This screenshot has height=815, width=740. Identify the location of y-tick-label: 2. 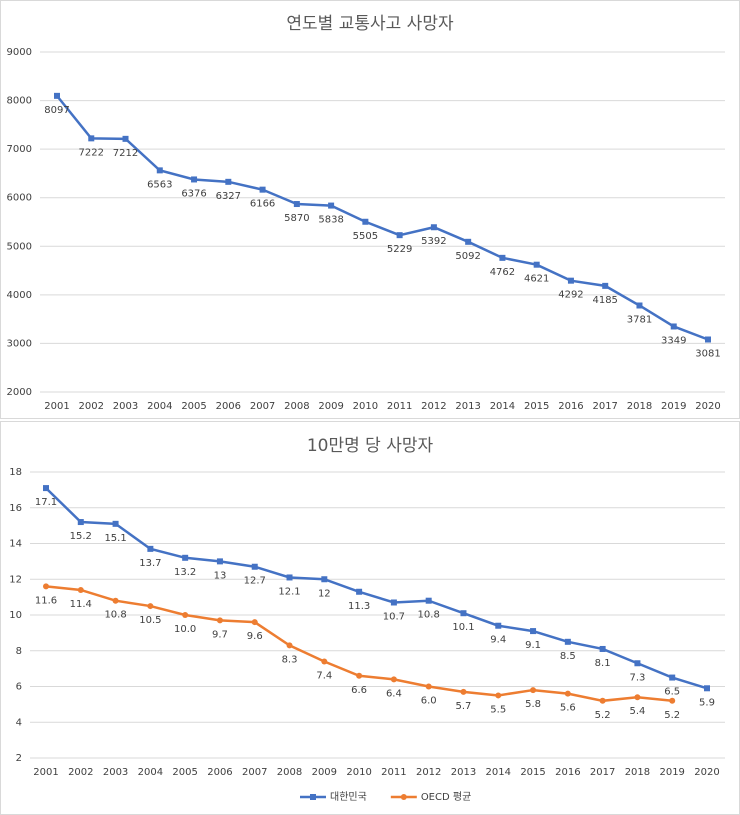
(19, 758).